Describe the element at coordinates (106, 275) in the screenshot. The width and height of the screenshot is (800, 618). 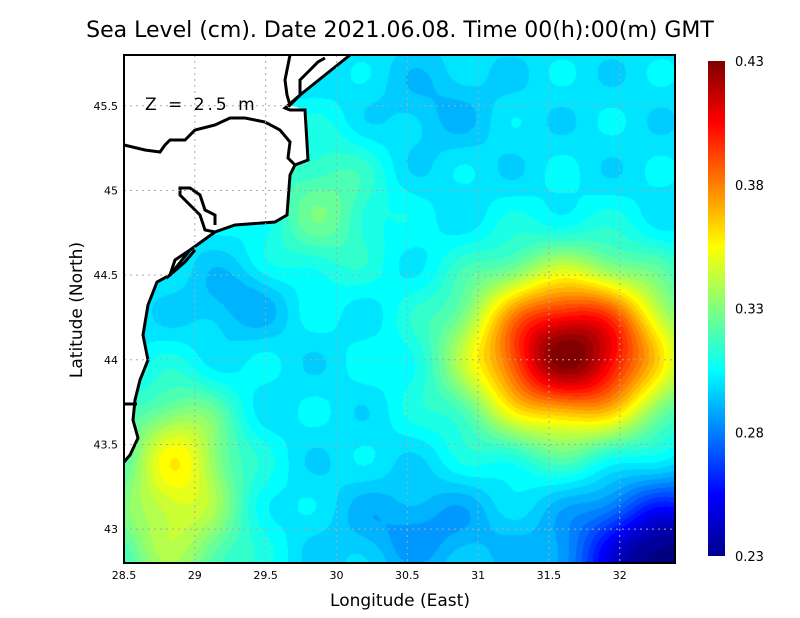
I see `y-tick-label: 44.5` at that location.